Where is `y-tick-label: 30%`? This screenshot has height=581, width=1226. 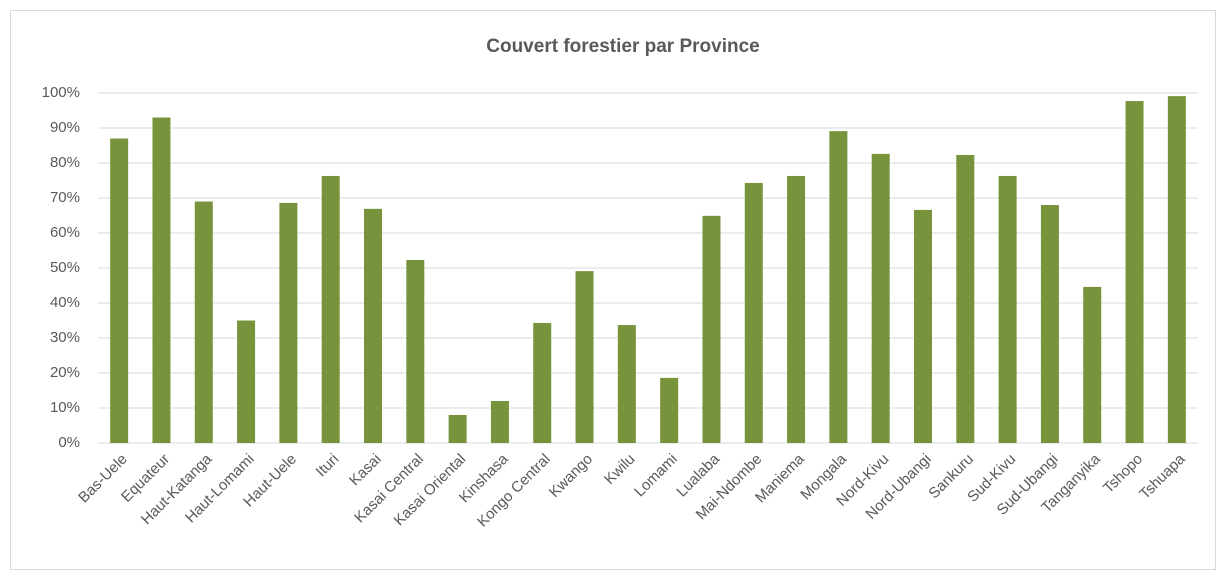 y-tick-label: 30% is located at coordinates (65, 337).